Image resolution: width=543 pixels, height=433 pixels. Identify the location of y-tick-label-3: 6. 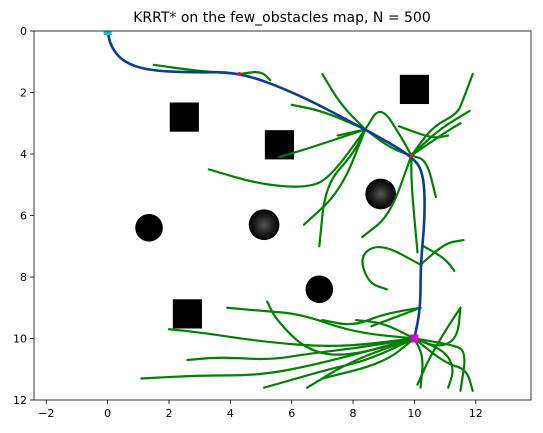
(23, 216).